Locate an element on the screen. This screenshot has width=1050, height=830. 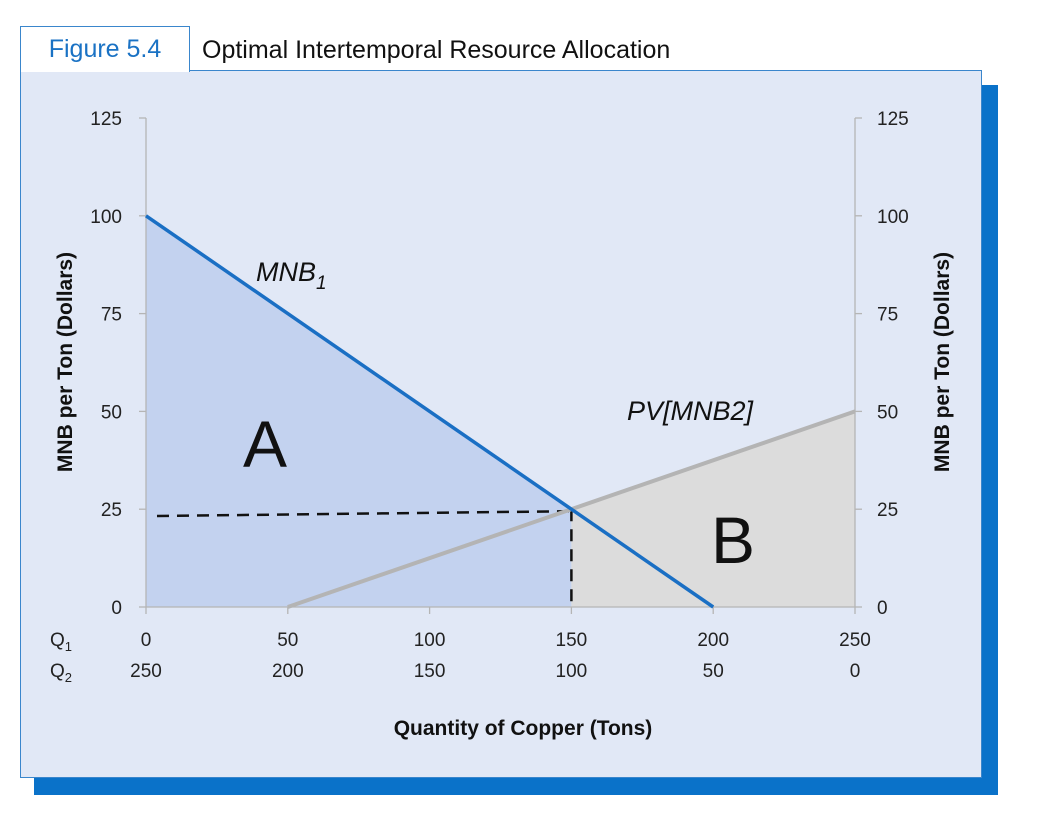
x-row-label-sub: 1 is located at coordinates (68, 646).